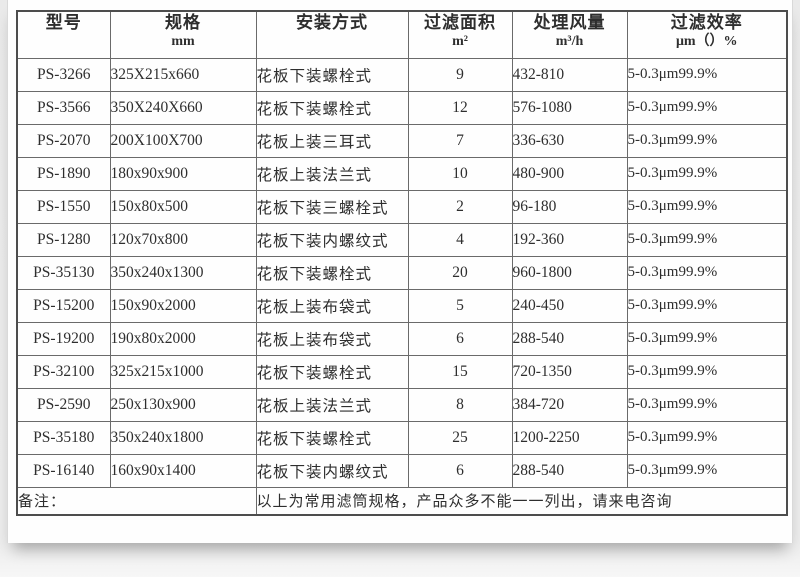 The width and height of the screenshot is (800, 577). I want to click on header-row: 型号 规格 mm 安装方式 过滤面积 m², so click(402, 34).